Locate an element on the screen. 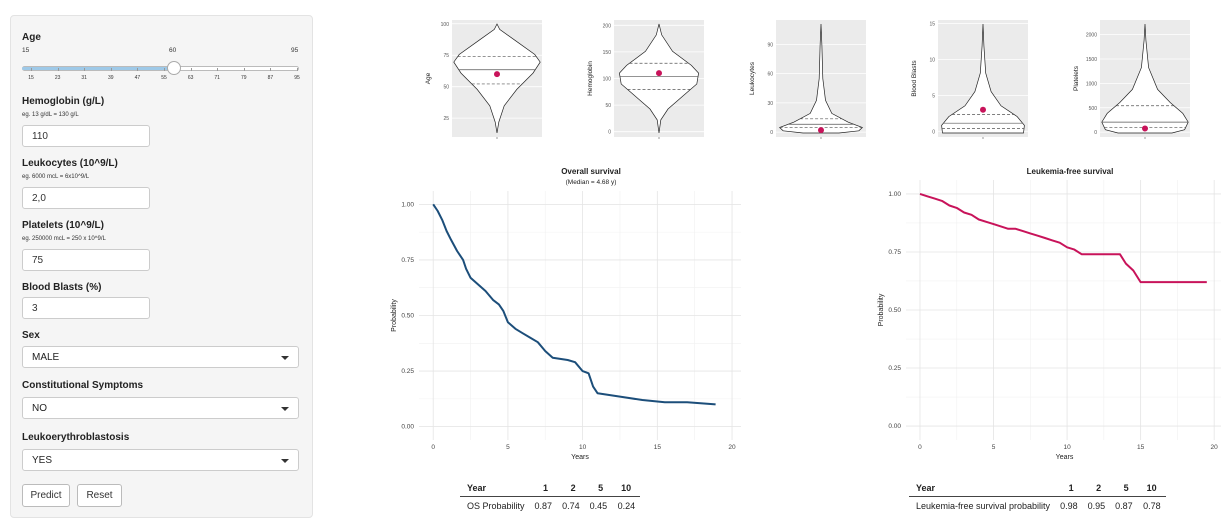  violin-plot: 0 5 10 15 Blood Blasts is located at coordinates (969, 79).